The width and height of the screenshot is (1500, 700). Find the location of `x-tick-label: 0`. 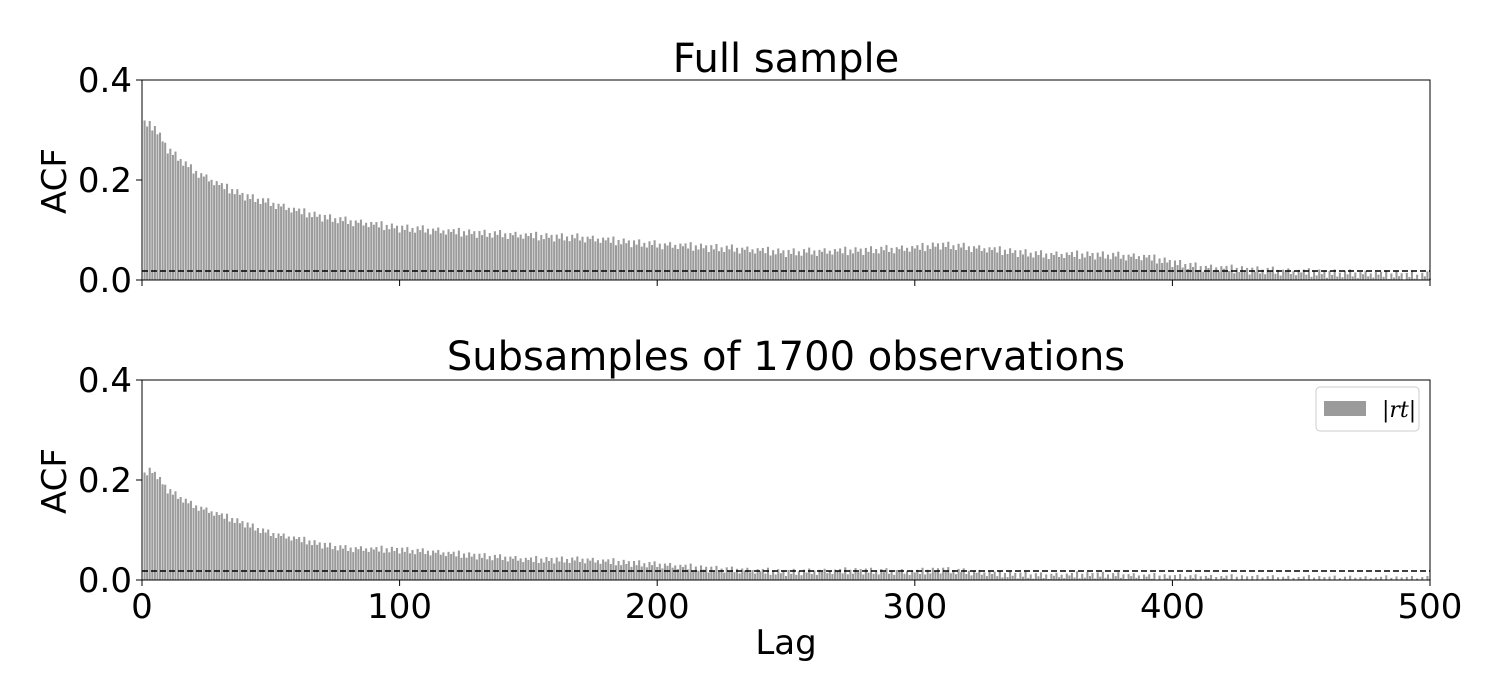

x-tick-label: 0 is located at coordinates (142, 607).